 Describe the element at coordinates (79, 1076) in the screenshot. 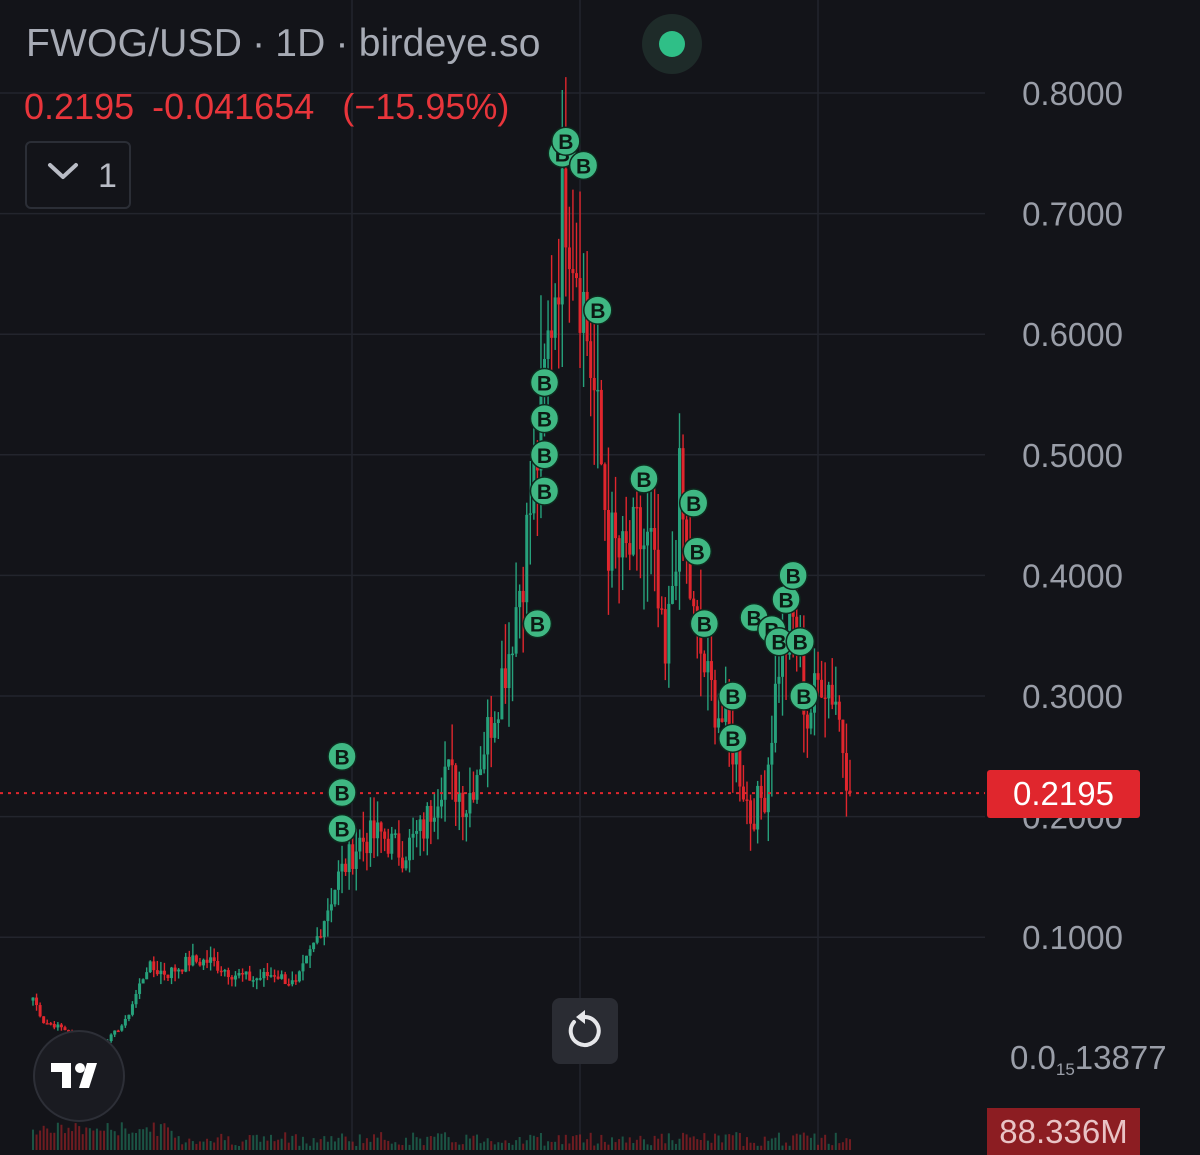

I see `tradingview-logo-button` at that location.